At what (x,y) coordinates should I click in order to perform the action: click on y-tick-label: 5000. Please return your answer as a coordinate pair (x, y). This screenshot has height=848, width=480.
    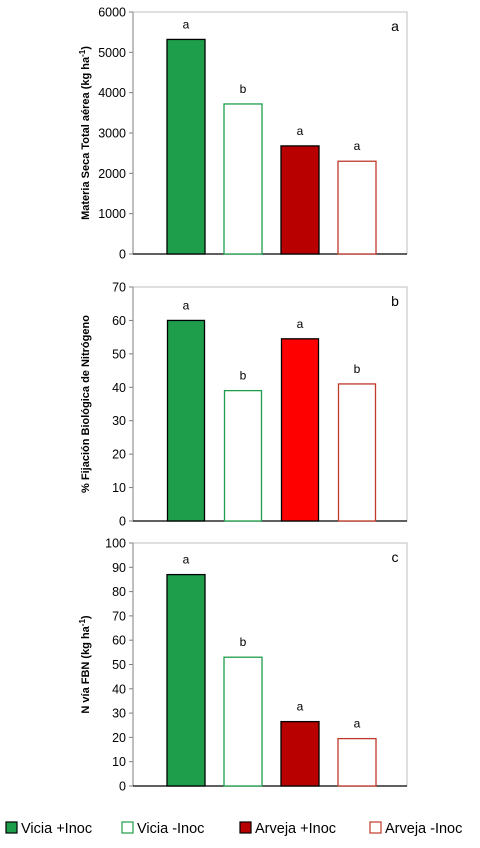
    Looking at the image, I should click on (112, 53).